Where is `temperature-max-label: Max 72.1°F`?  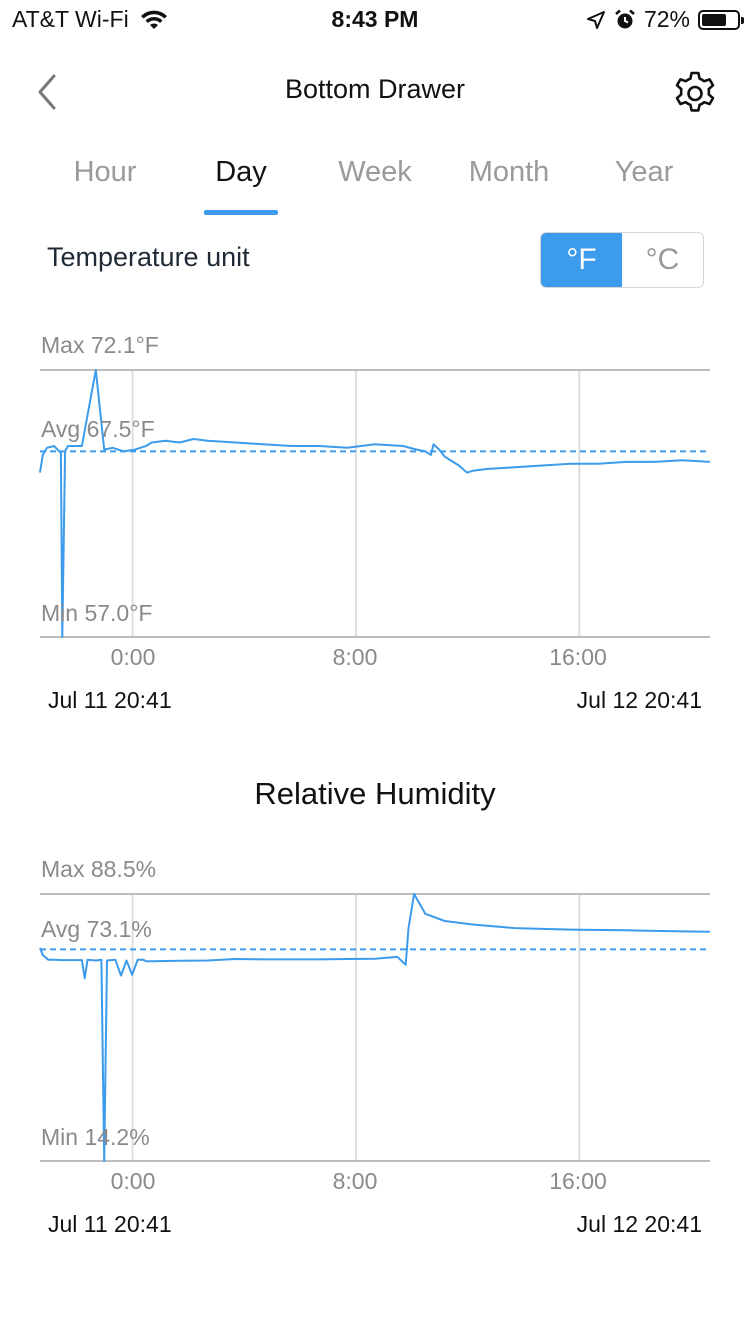
temperature-max-label: Max 72.1°F is located at coordinates (100, 345).